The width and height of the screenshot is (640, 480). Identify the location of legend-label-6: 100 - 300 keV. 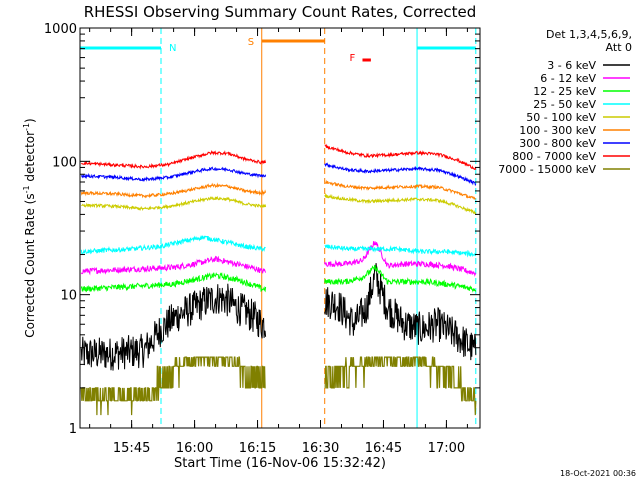
(557, 130).